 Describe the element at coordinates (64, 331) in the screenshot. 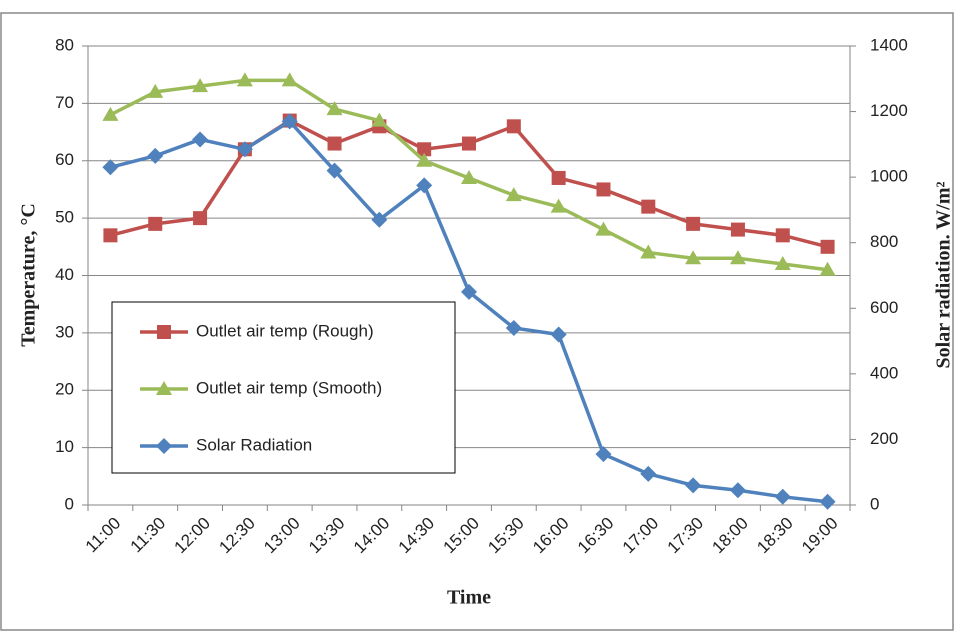

I see `y-tick-label: 30` at that location.